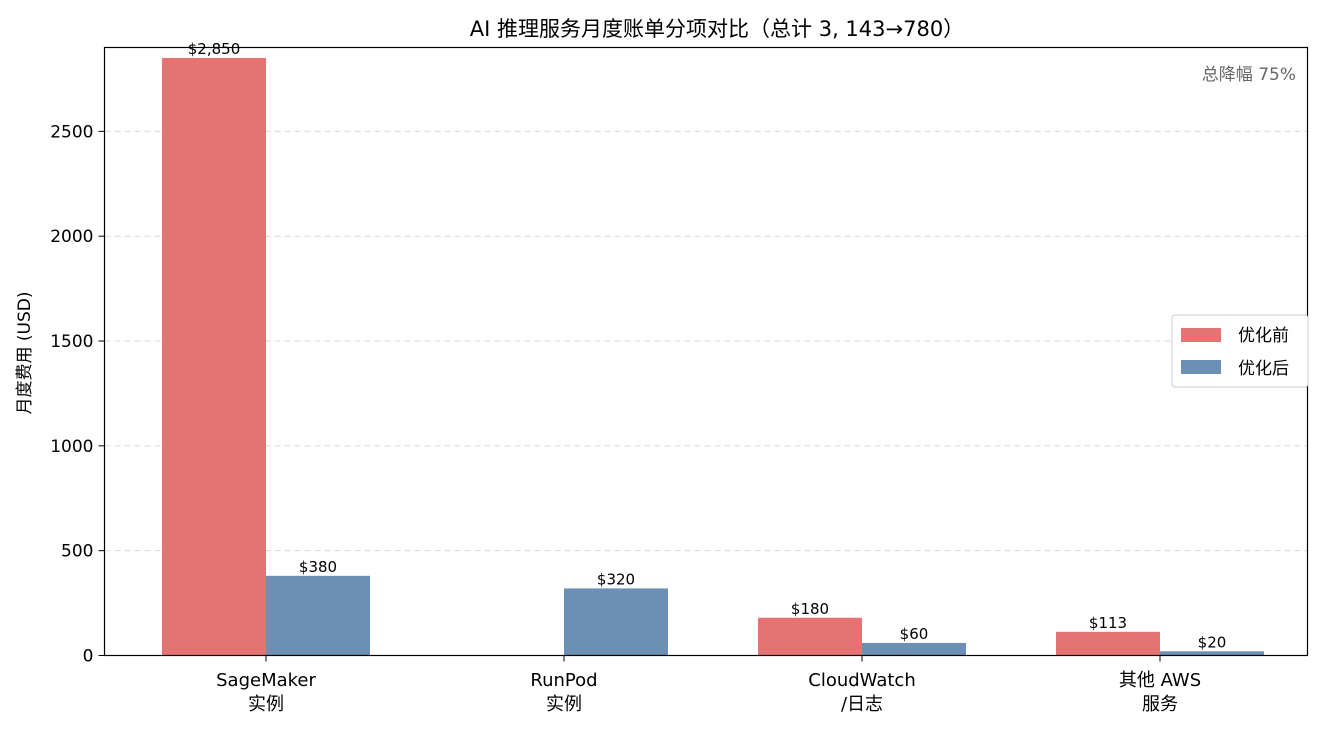 The image size is (1334, 732). I want to click on y-tick-label: 1500, so click(71, 342).